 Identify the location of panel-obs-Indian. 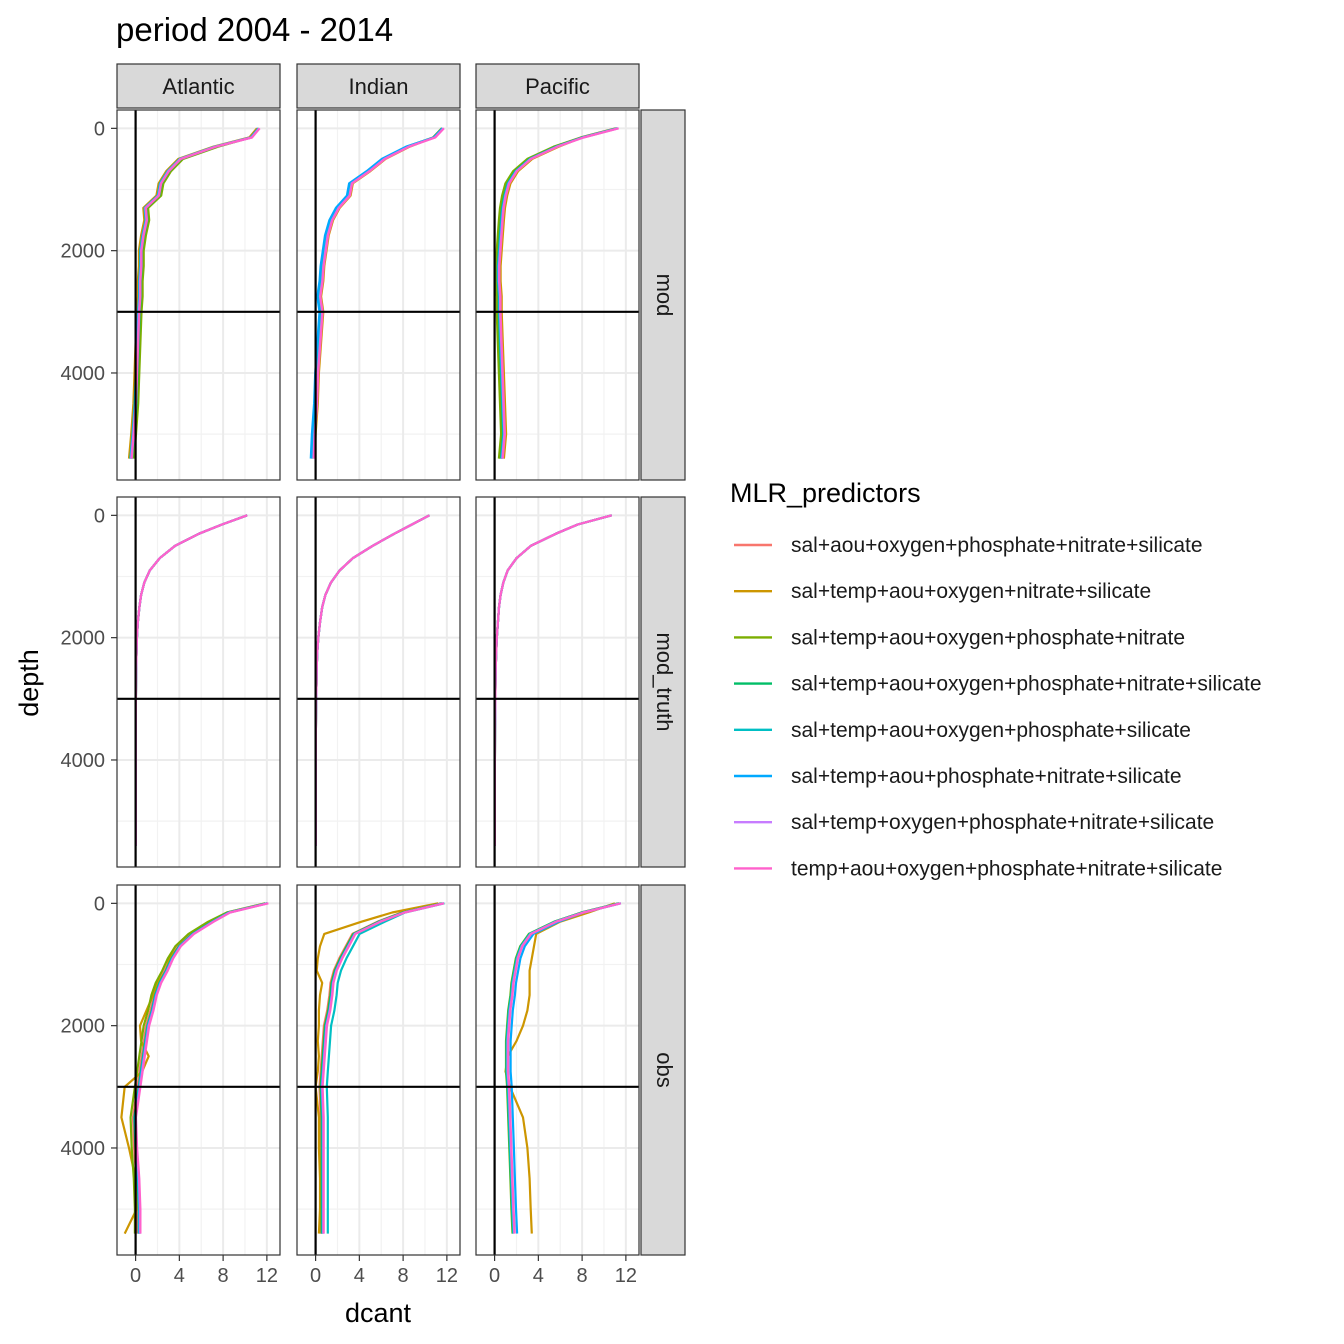
(378, 1070).